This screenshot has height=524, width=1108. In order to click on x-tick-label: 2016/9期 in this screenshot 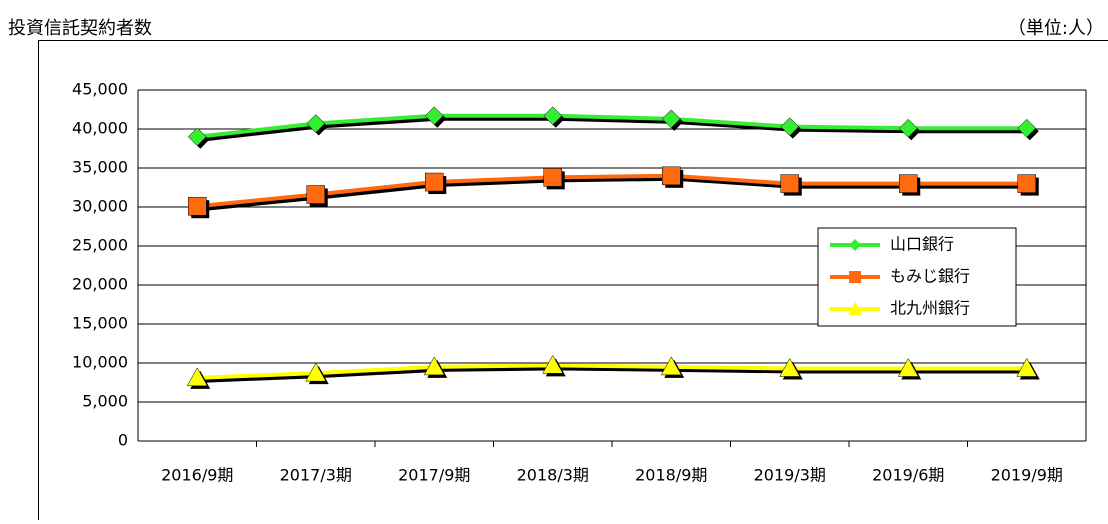, I will do `click(197, 475)`.